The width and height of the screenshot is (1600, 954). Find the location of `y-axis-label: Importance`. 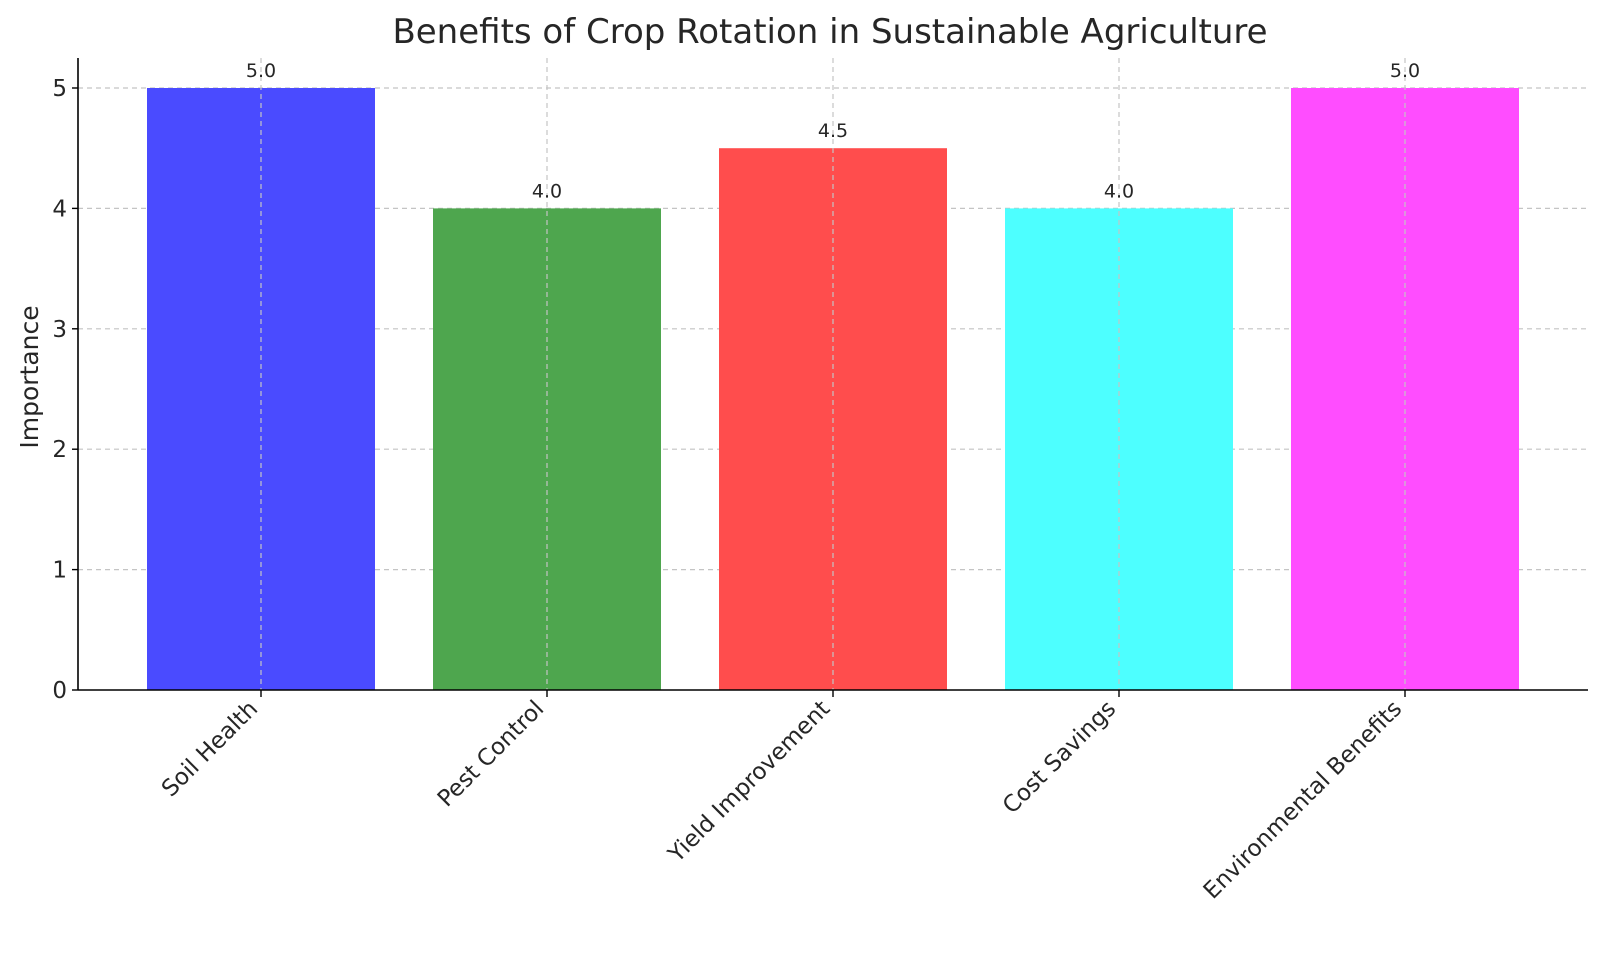

y-axis-label: Importance is located at coordinates (29, 376).